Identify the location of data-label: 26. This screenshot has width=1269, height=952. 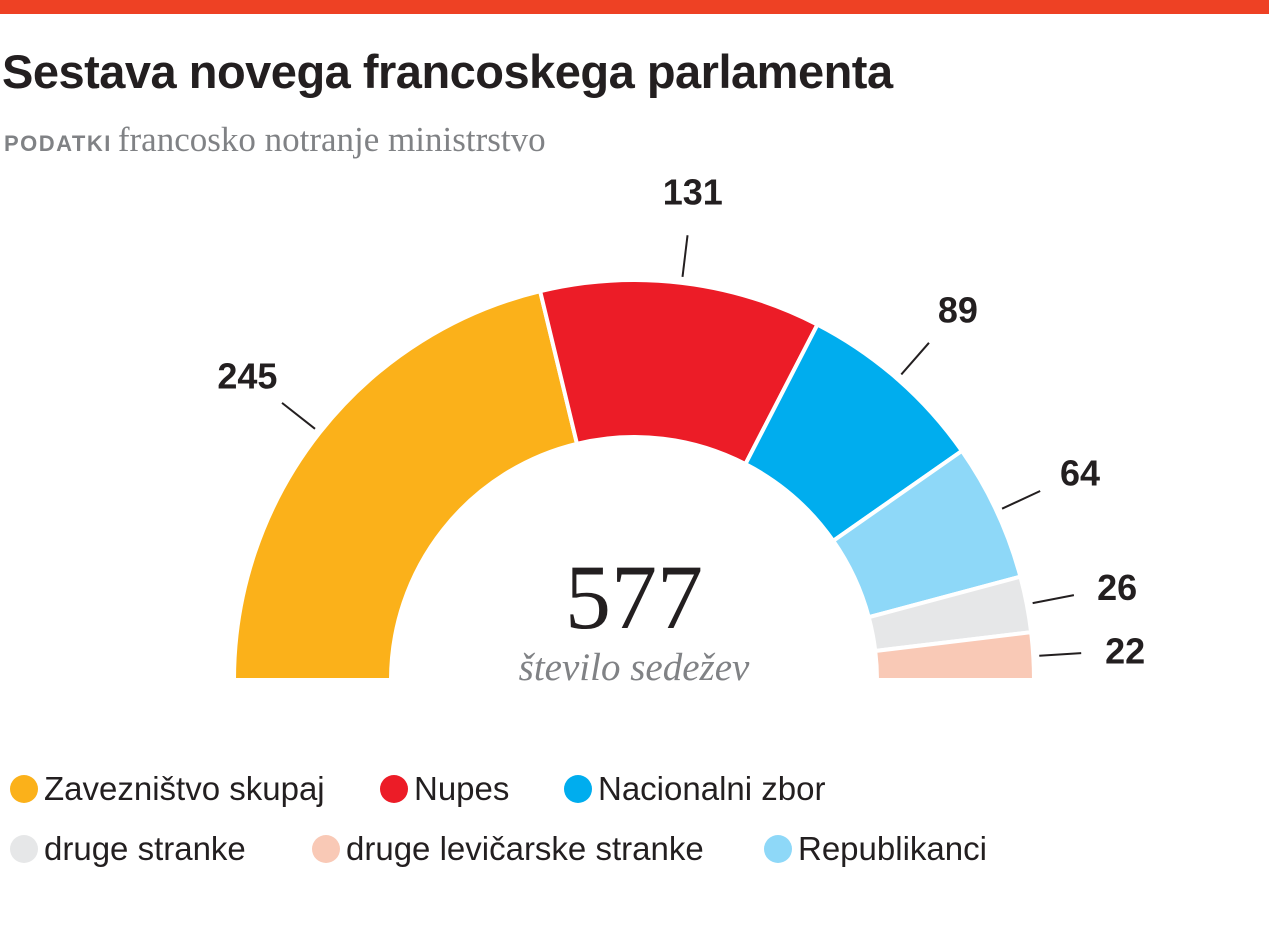
(1117, 587).